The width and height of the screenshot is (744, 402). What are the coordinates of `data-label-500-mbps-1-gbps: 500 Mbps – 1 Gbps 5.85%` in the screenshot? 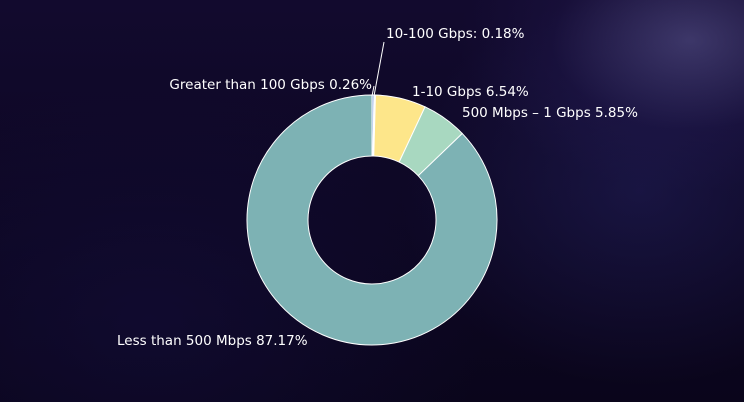 It's located at (550, 113).